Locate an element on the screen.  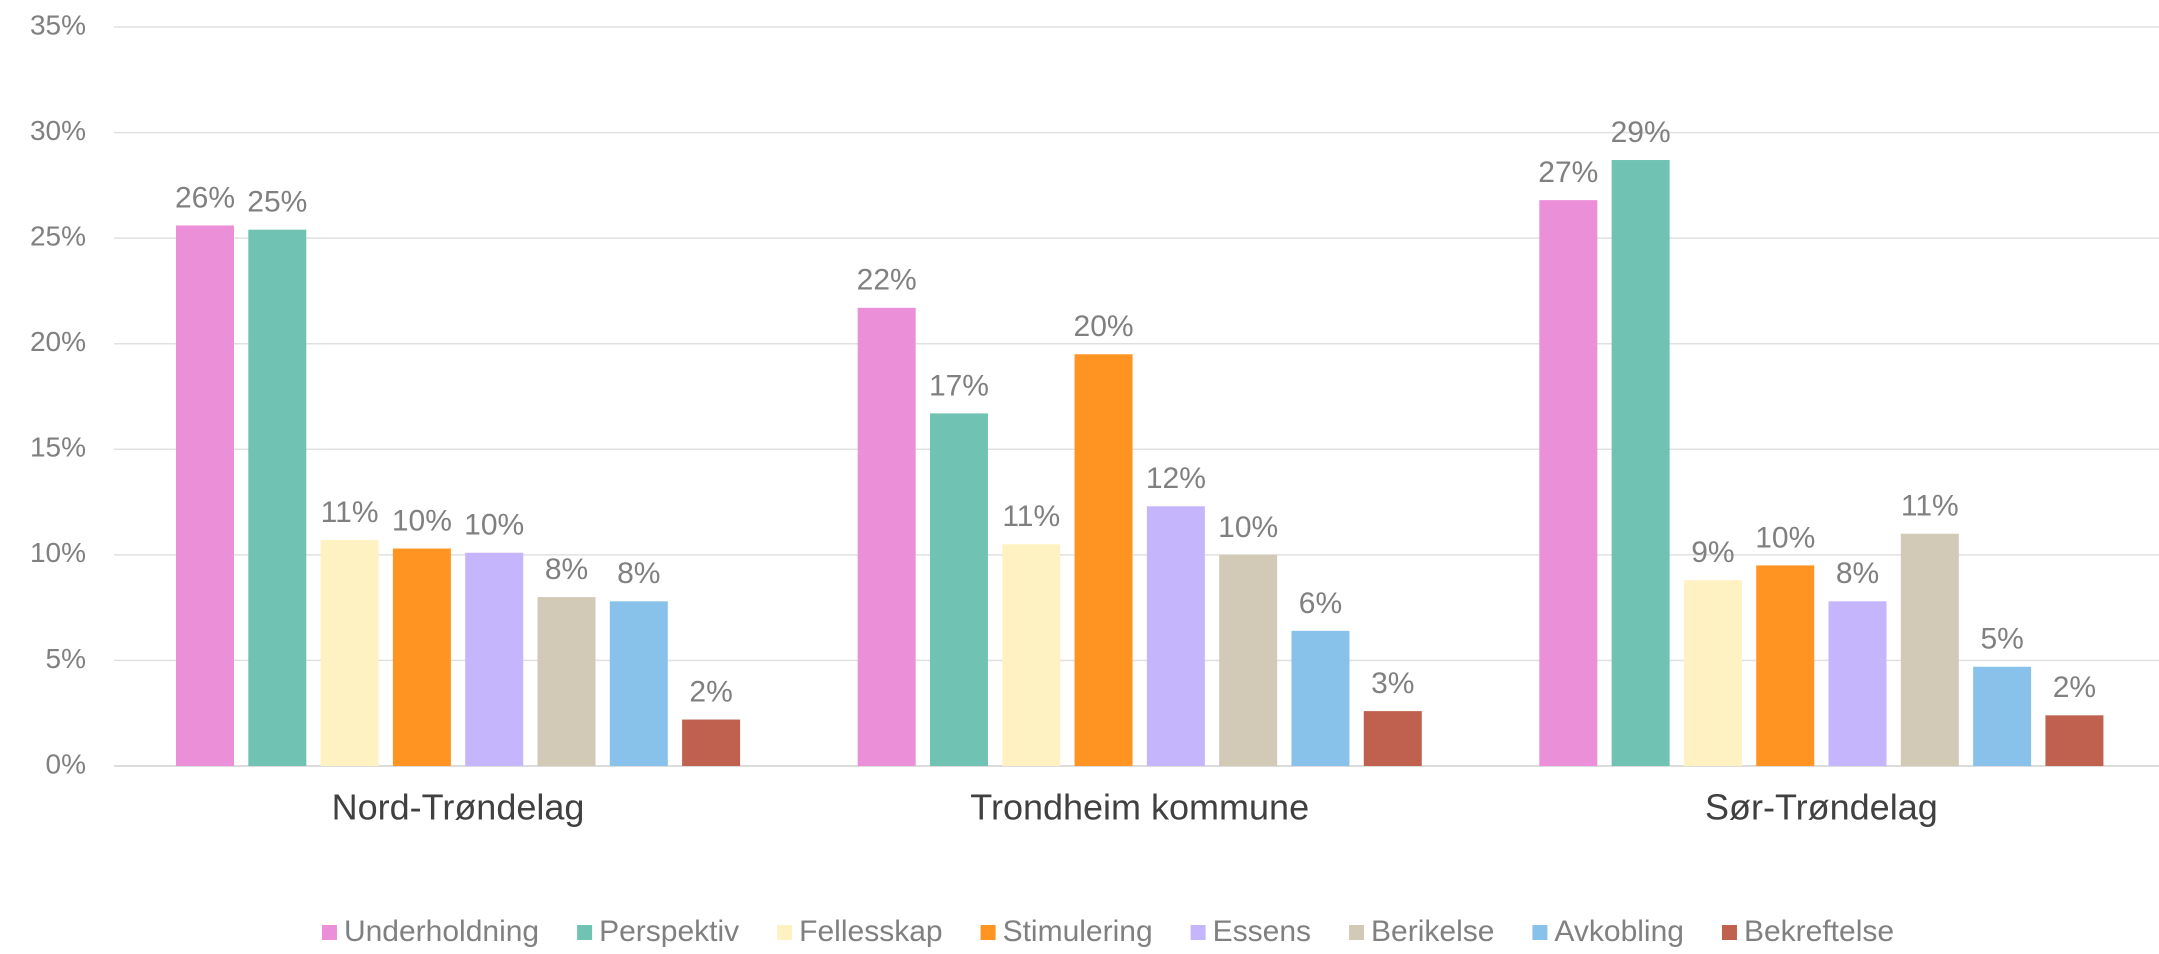
x-tick-label: Trondheim kommune is located at coordinates (1139, 807).